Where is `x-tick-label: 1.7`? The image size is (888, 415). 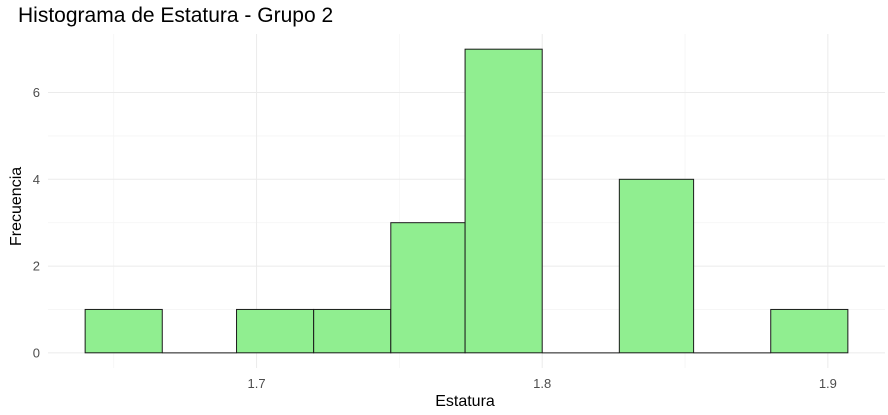 x-tick-label: 1.7 is located at coordinates (256, 383).